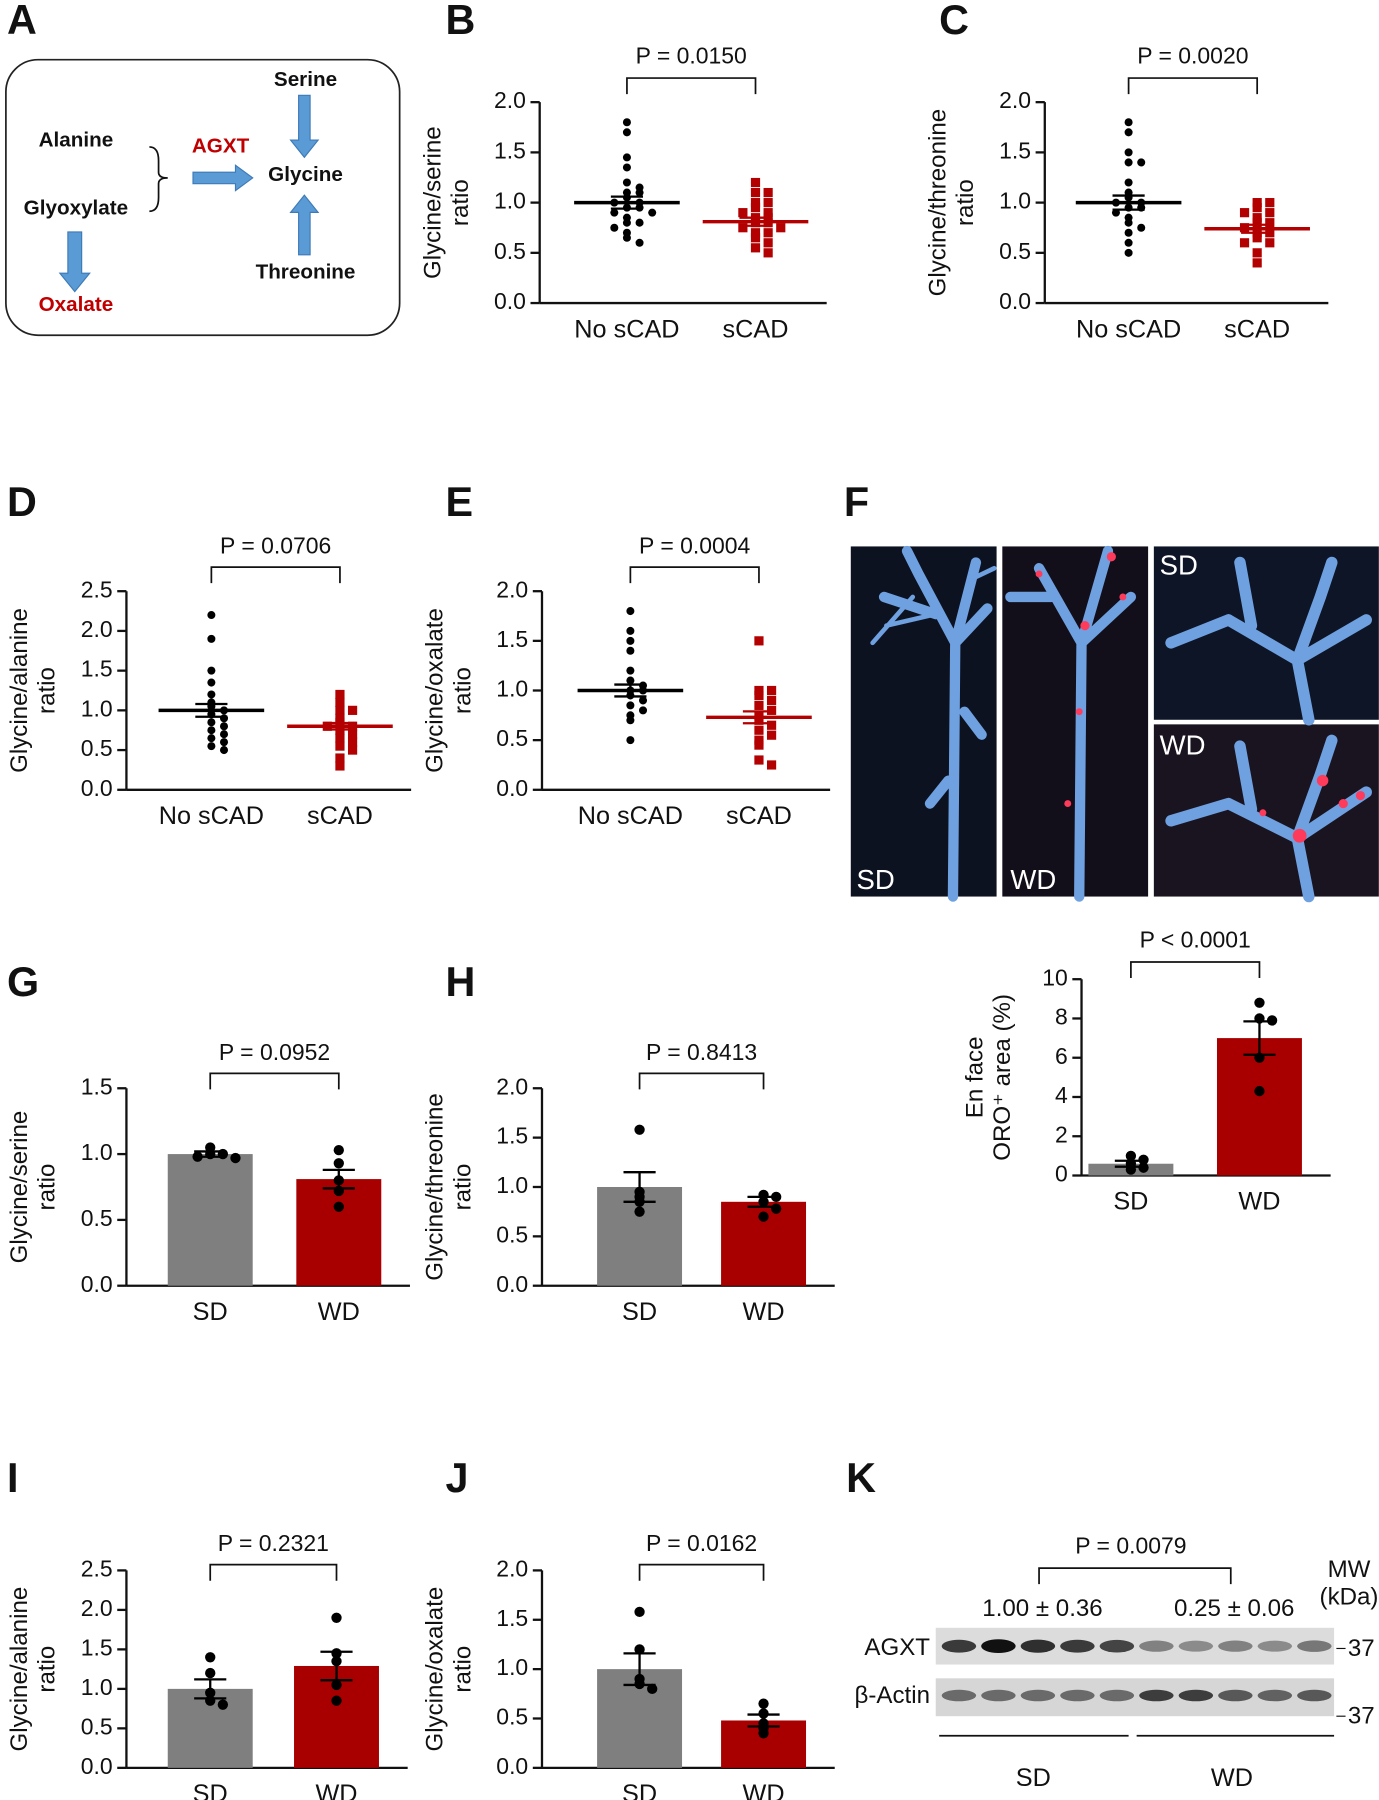 This screenshot has height=1800, width=1379. I want to click on y-axis-label: Glycine/threonine, so click(938, 203).